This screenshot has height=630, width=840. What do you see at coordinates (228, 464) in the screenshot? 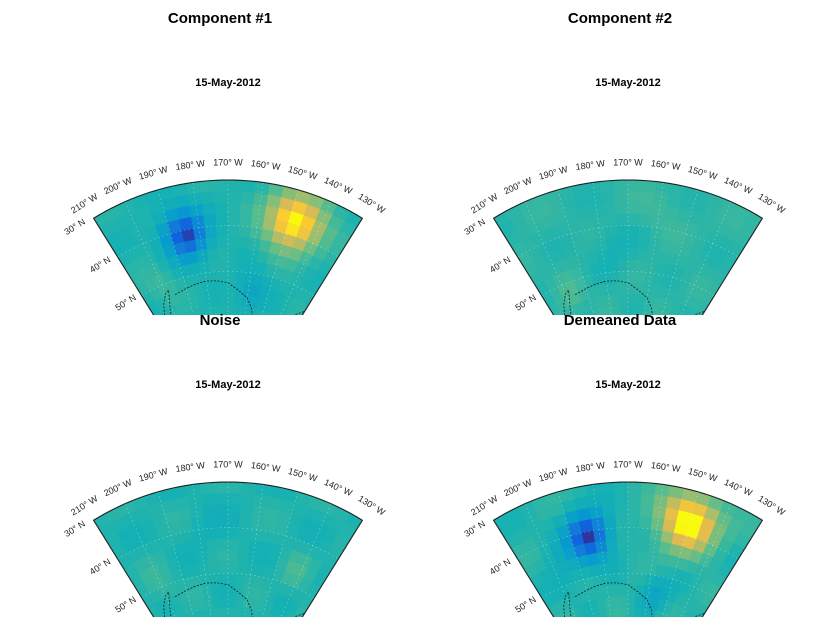
I see `lon-tick-label: 170° W` at bounding box center [228, 464].